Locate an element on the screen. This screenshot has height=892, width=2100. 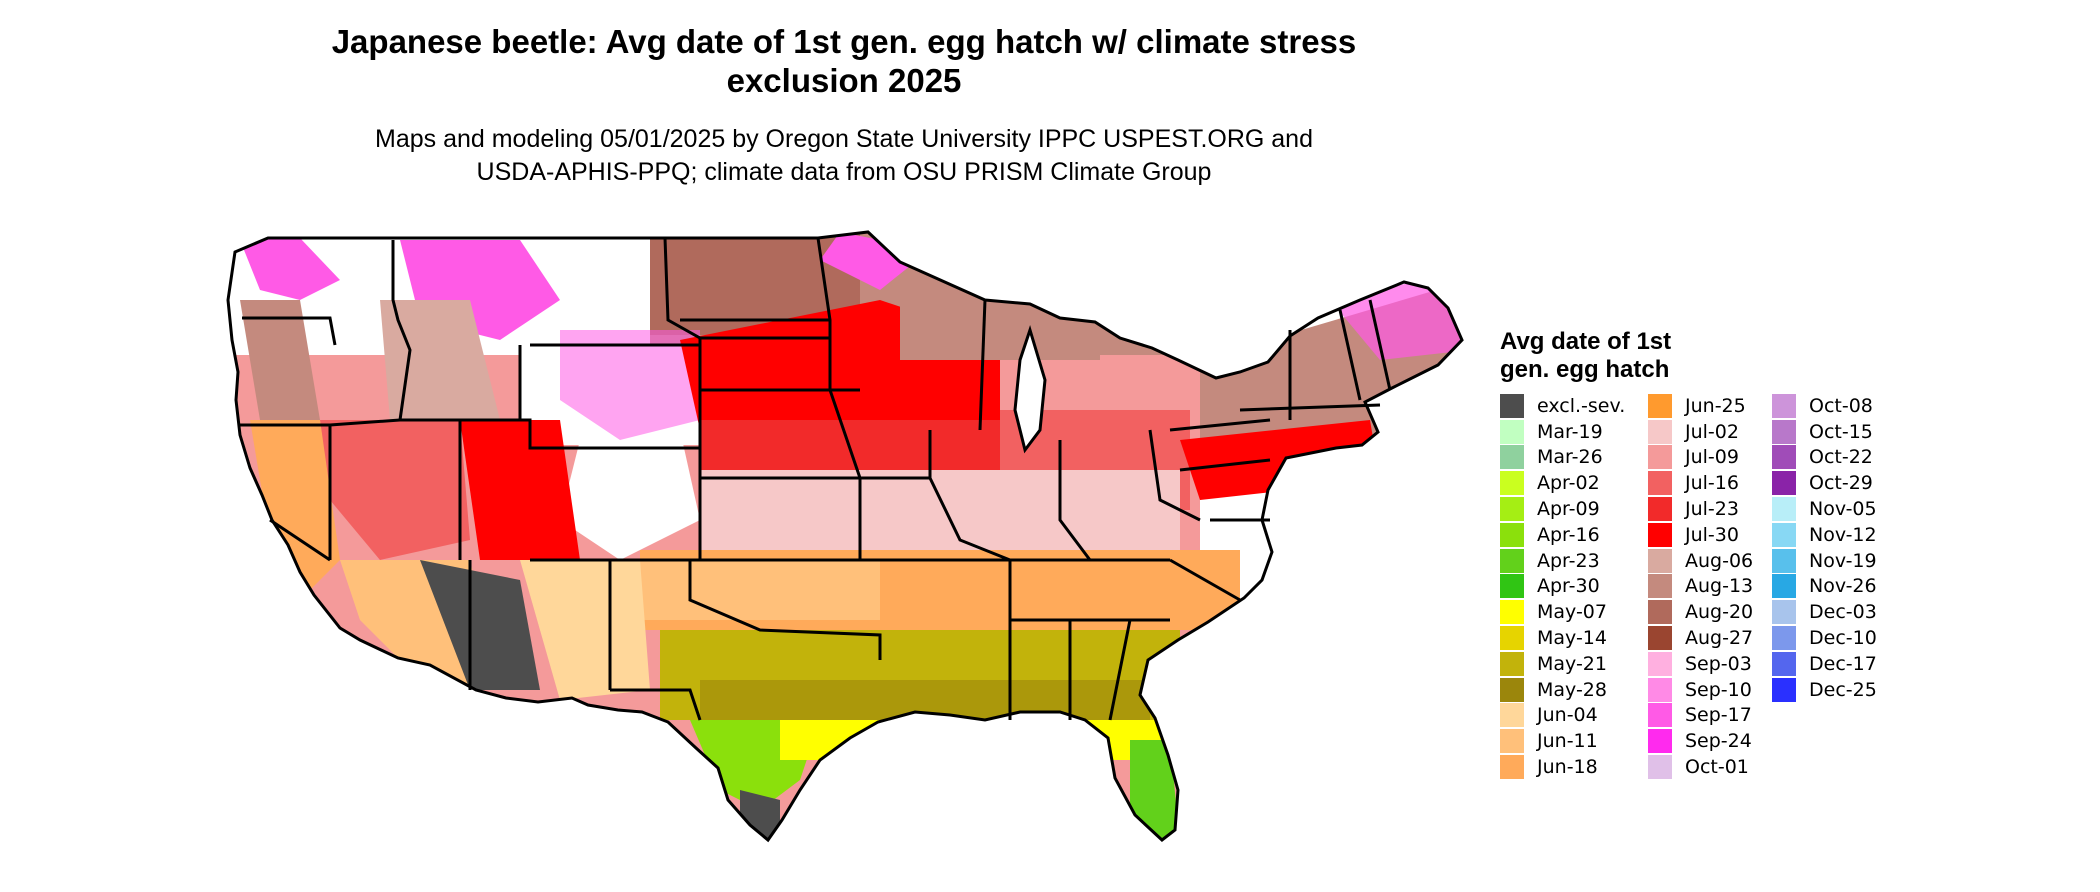
legend-item: May-07 is located at coordinates (1562, 612).